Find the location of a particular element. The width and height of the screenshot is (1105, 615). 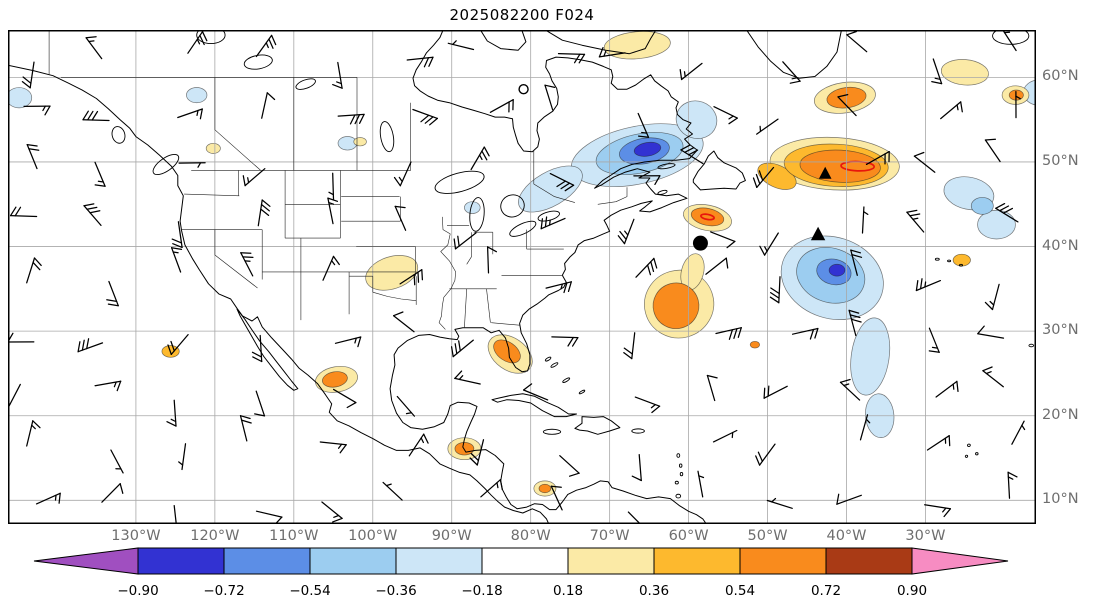

colorbar-tick-label: 0.72 is located at coordinates (826, 591).